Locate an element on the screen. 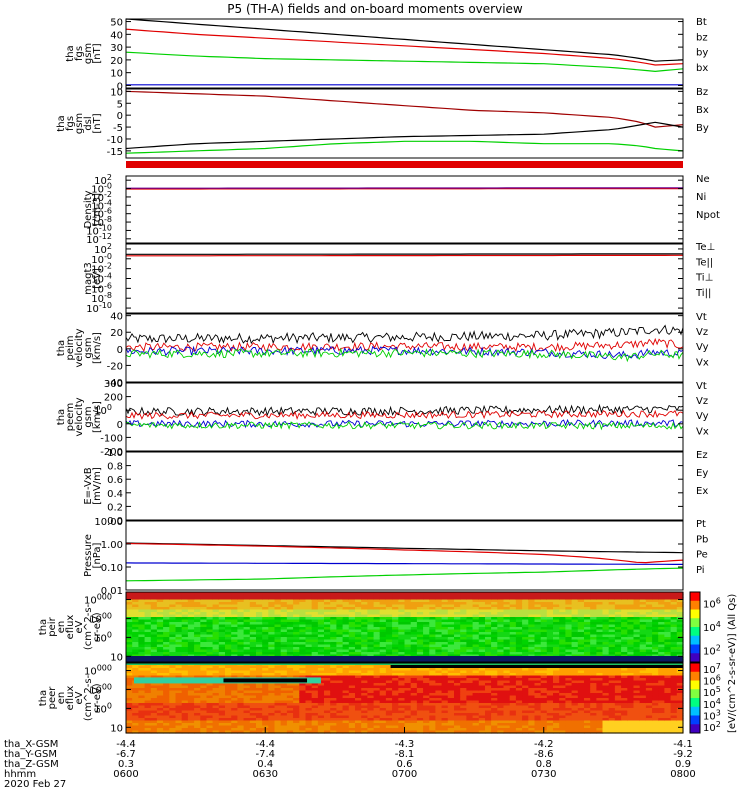 The width and height of the screenshot is (750, 800). y-axis-label: gsm is located at coordinates (79, 123).